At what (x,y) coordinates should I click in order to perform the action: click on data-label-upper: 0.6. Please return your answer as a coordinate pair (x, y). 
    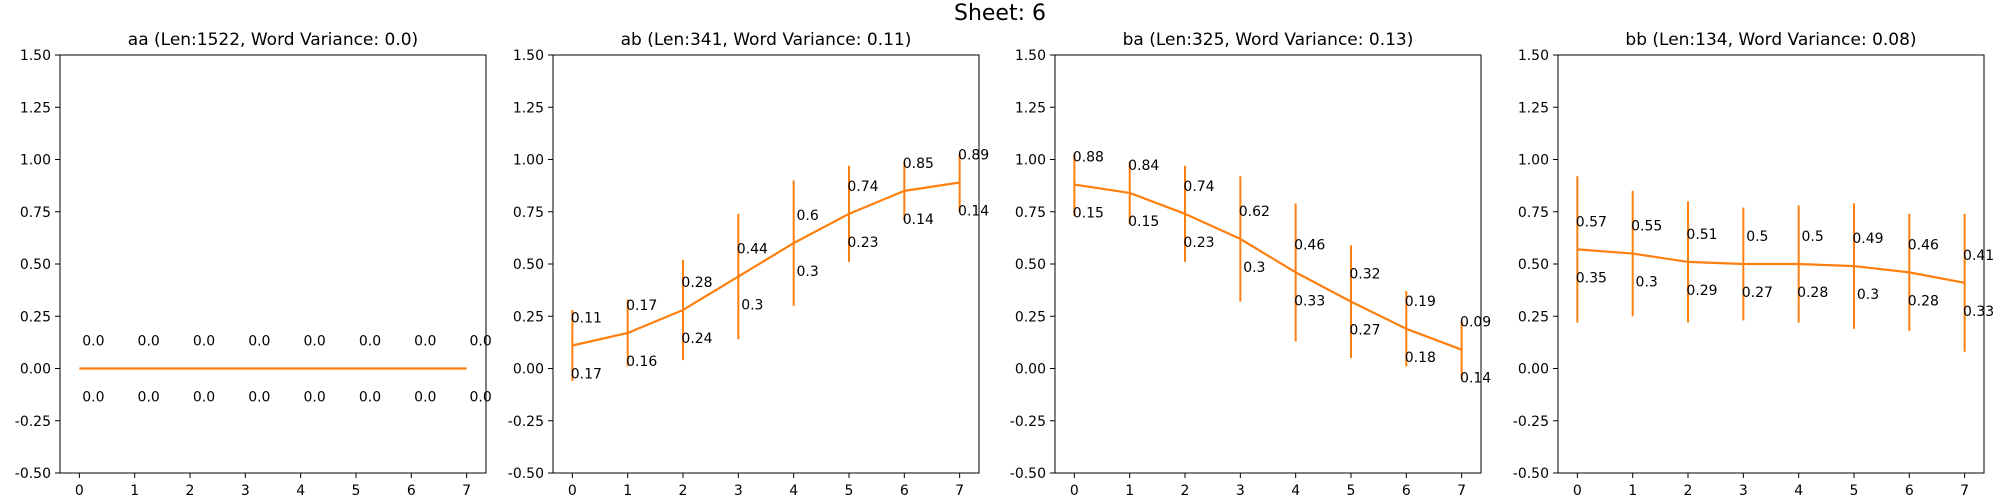
    Looking at the image, I should click on (808, 216).